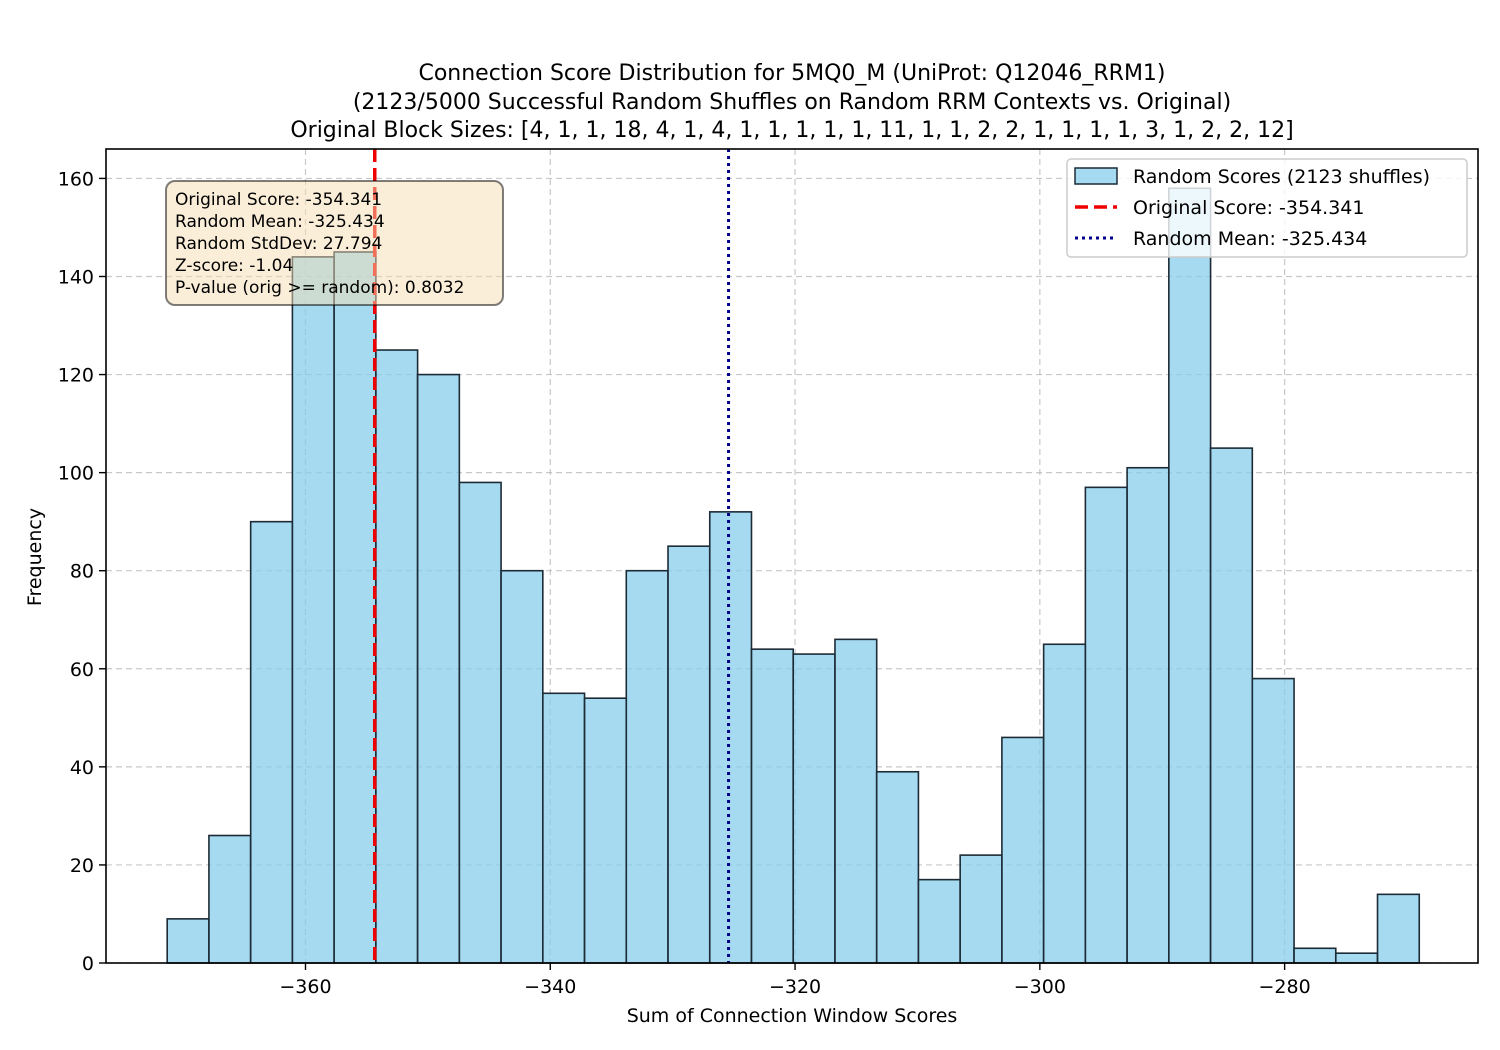 Image resolution: width=1500 pixels, height=1050 pixels. I want to click on legend-label-random-scores: Random Scores (2123 shuffles), so click(1281, 177).